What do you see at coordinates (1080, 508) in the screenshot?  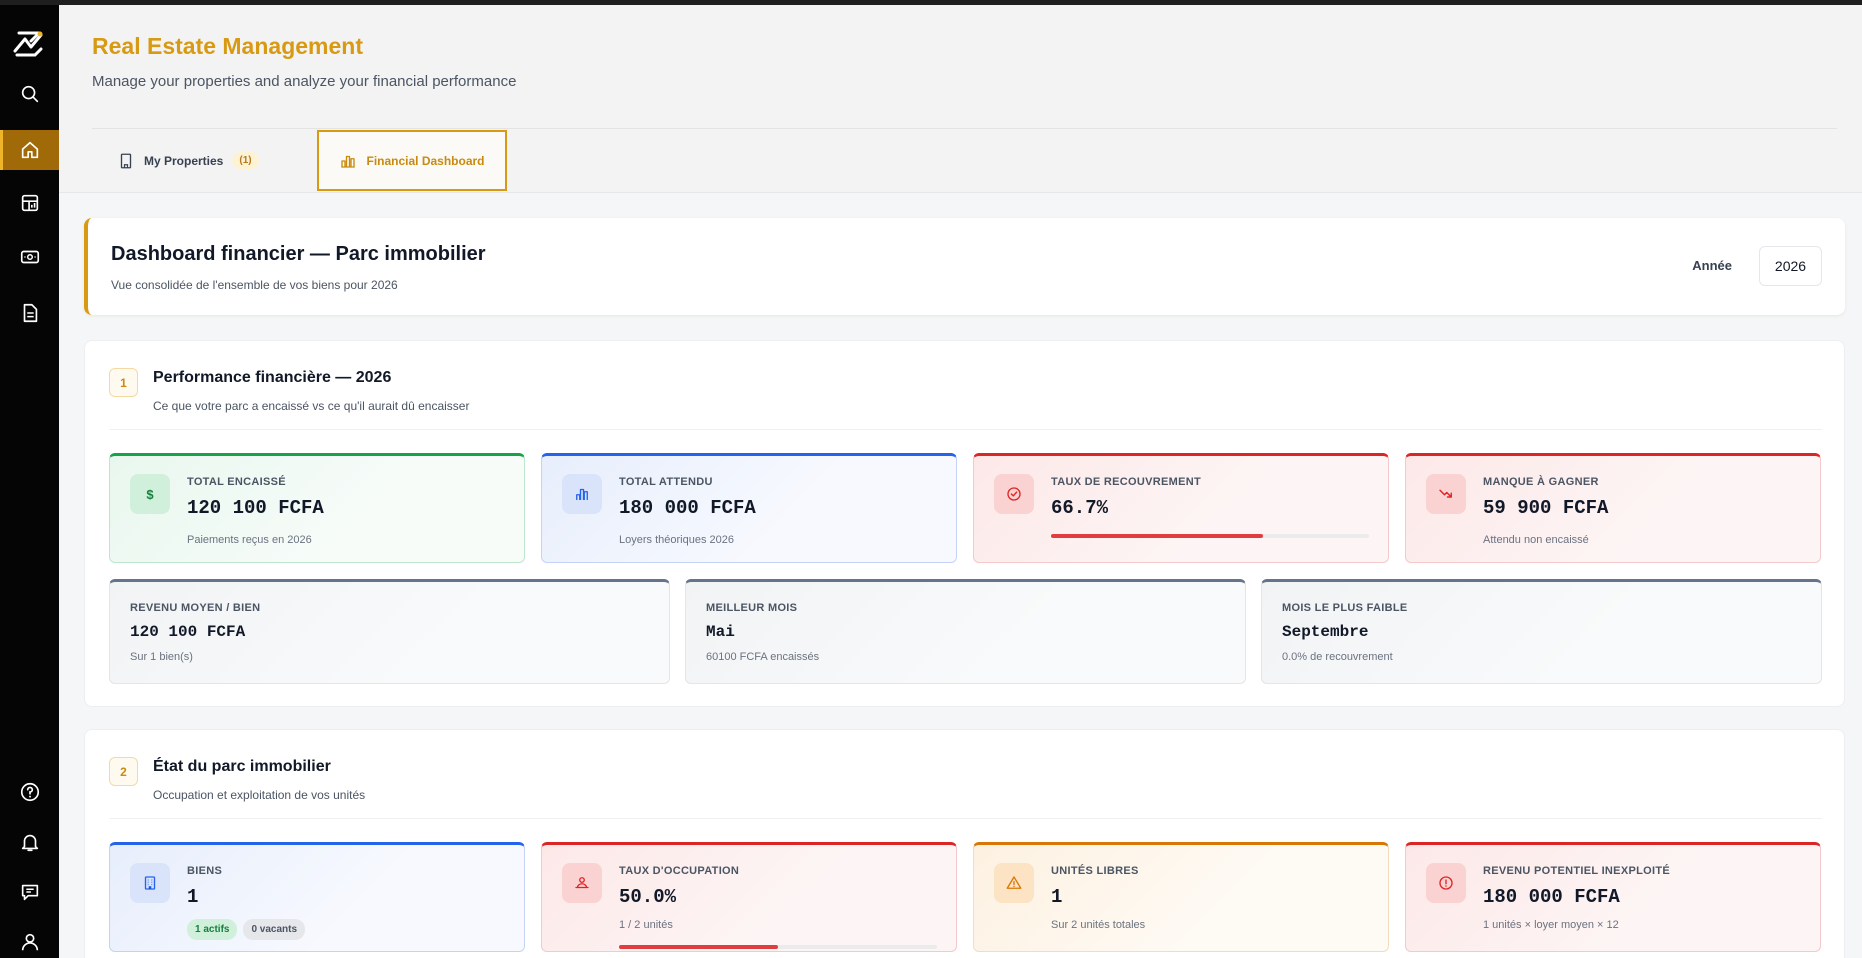 I see `kpi-value: 66.7%` at bounding box center [1080, 508].